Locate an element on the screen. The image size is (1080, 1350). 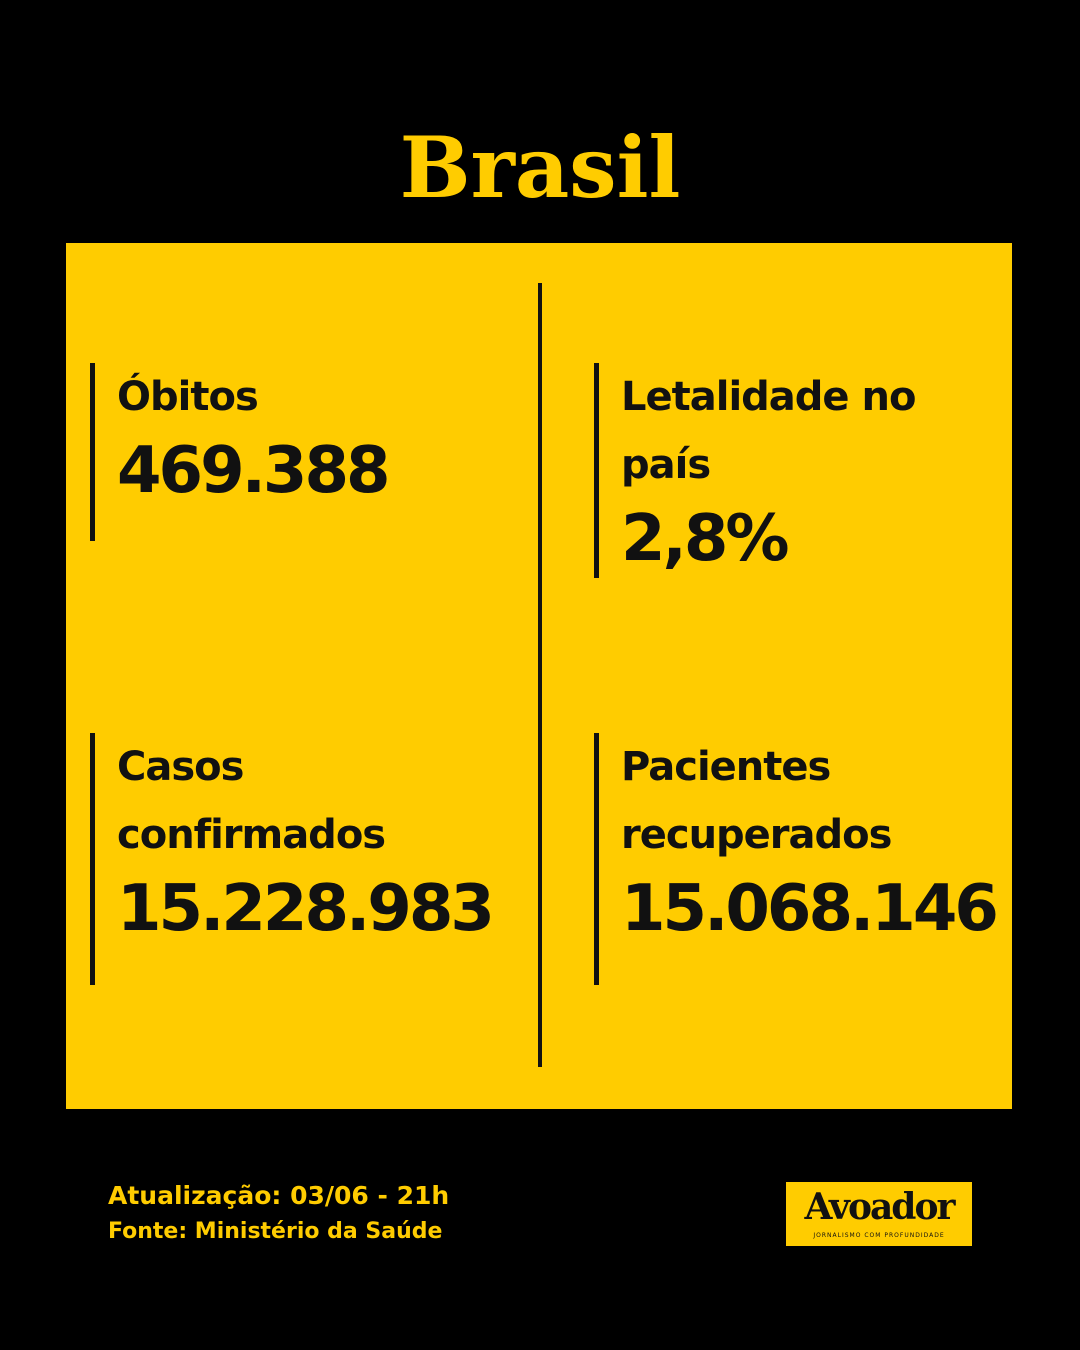
stat: Letalidade no país 2,8% is located at coordinates (772, 470).